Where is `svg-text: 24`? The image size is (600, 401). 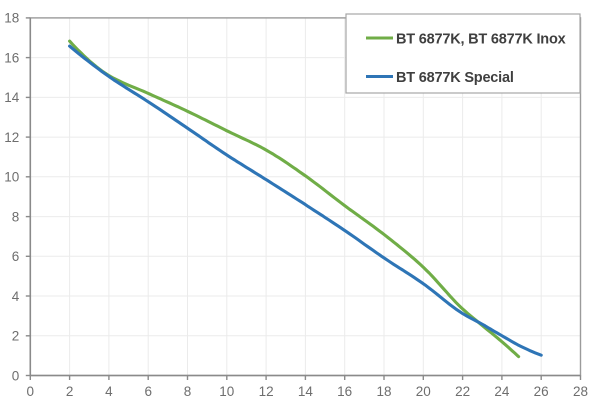
svg-text: 24 is located at coordinates (502, 391).